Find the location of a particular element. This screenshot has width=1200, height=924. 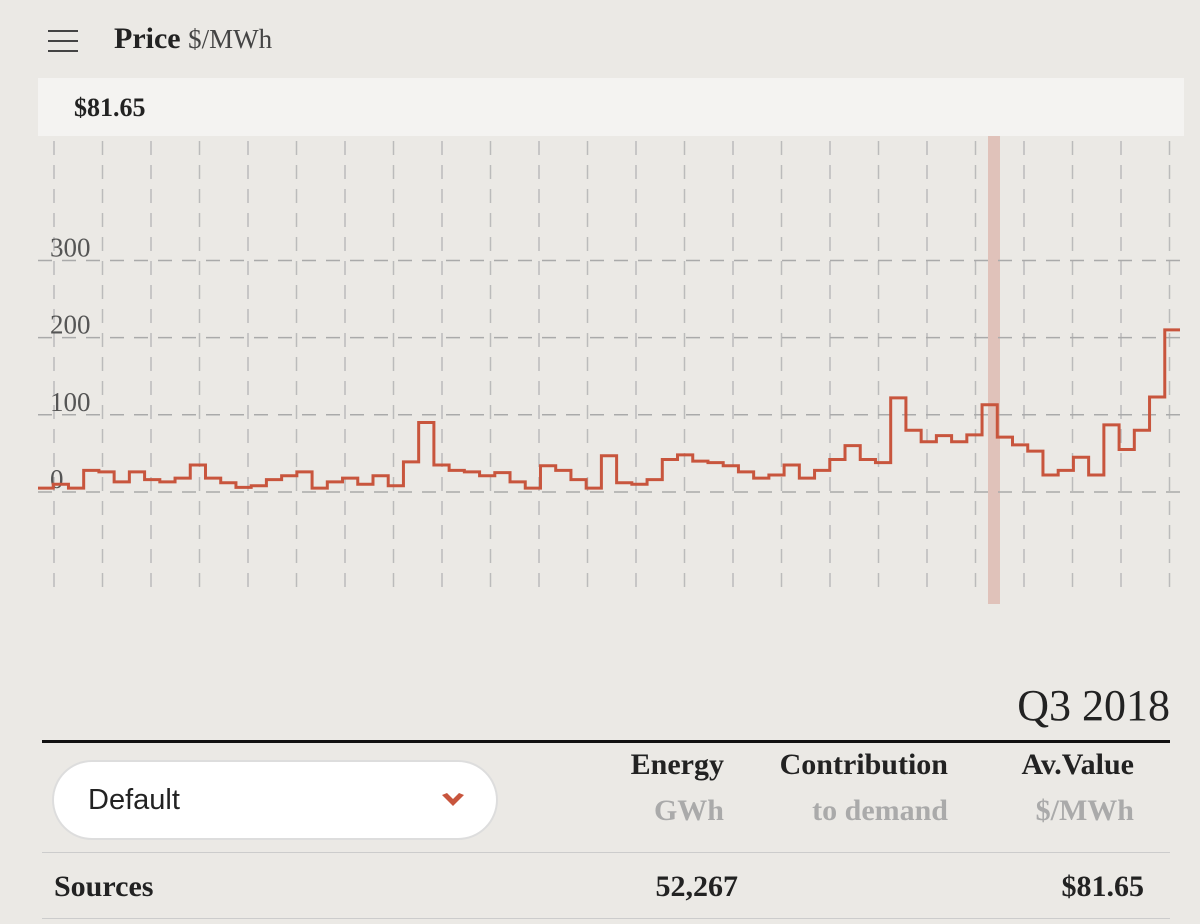

divider is located at coordinates (606, 741).